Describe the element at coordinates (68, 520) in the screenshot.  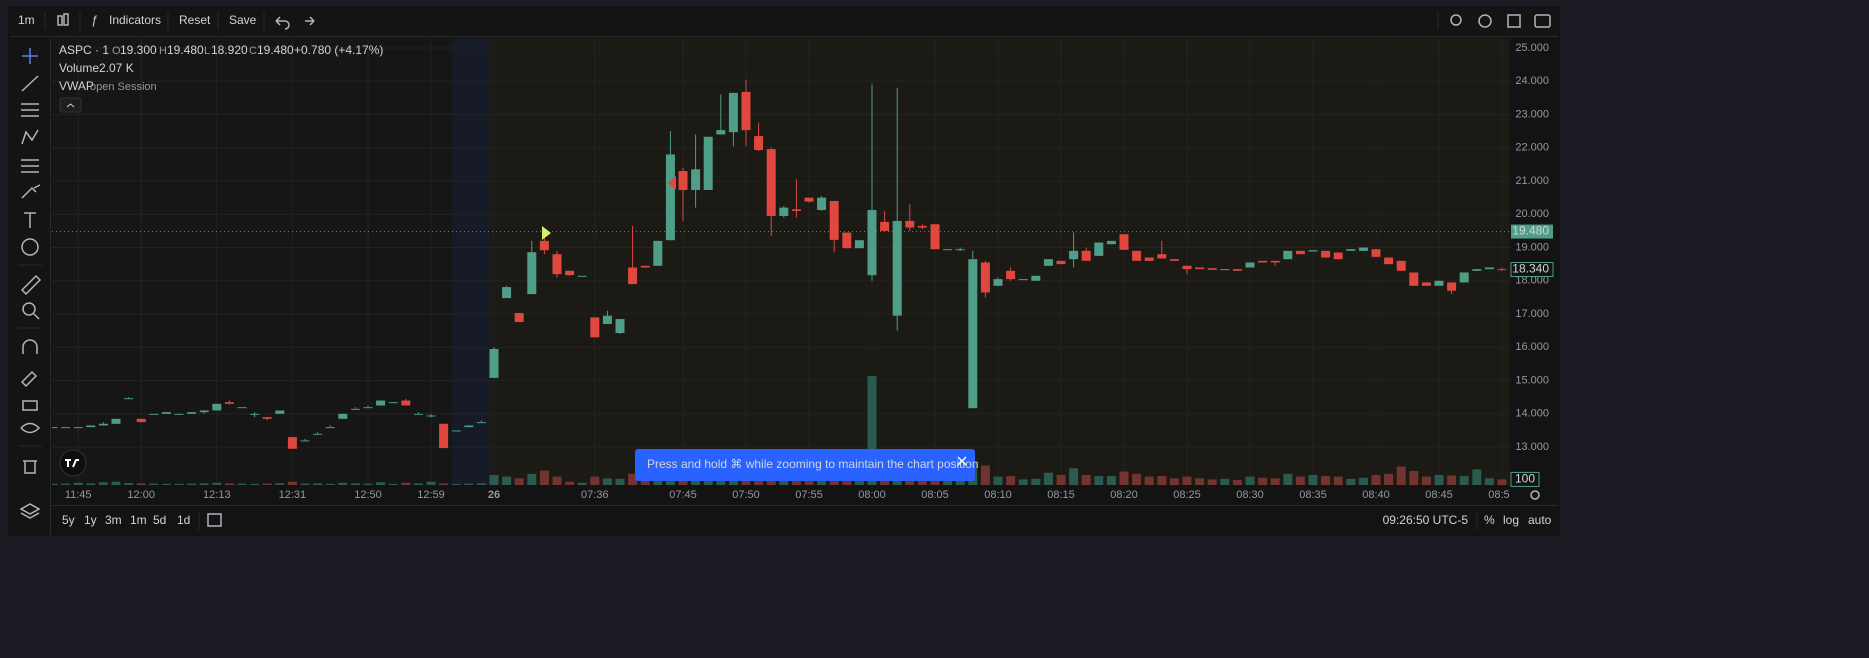
I see `range-button: 5y` at that location.